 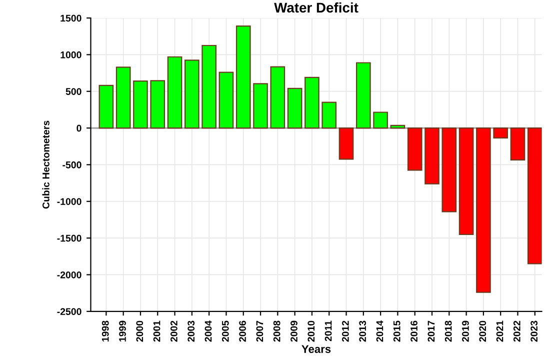 What do you see at coordinates (380, 331) in the screenshot?
I see `x-tick-label: 2014` at bounding box center [380, 331].